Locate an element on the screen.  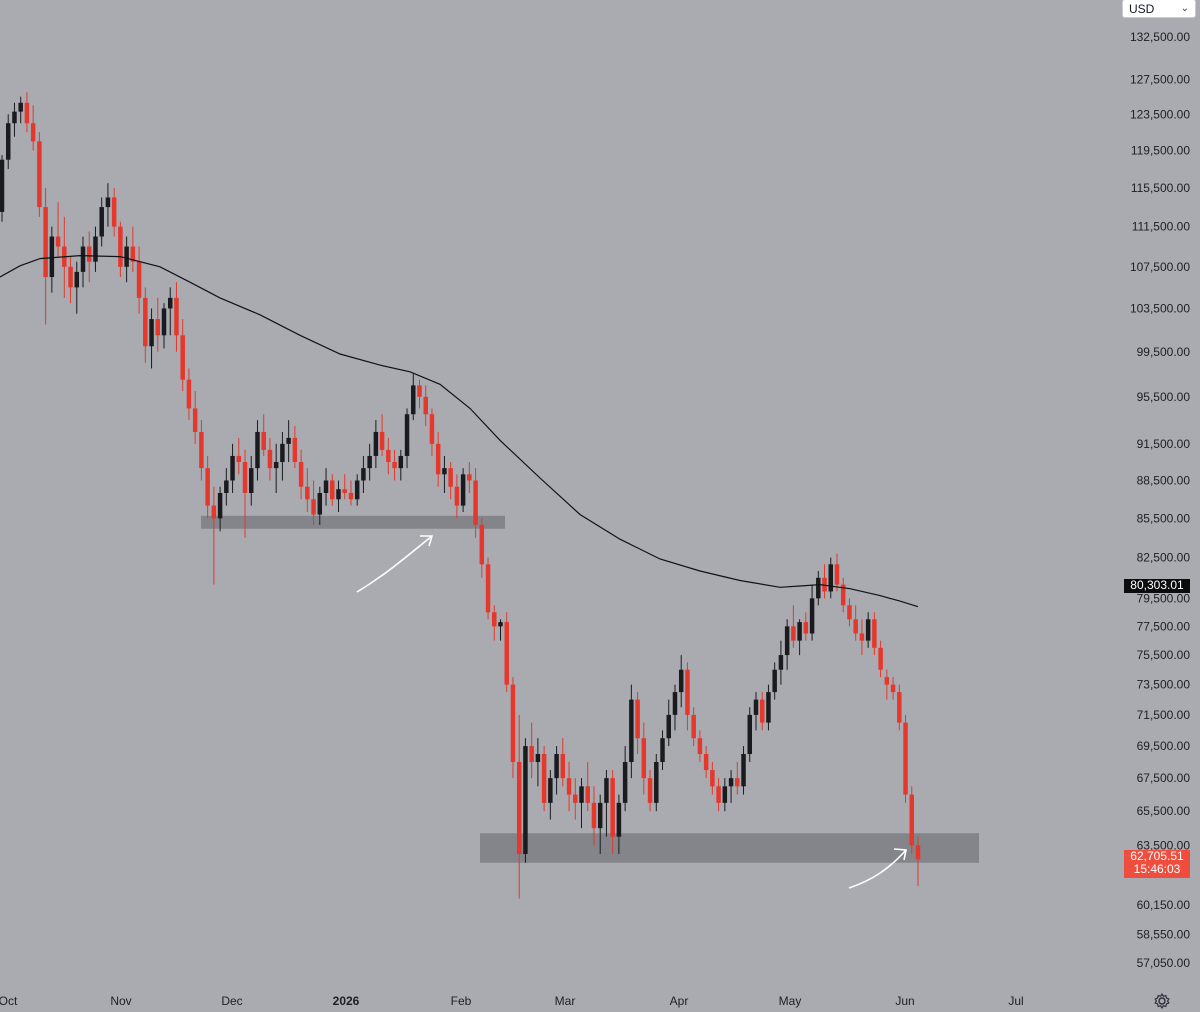
price-tick-label: 58,550.00 is located at coordinates (1164, 934).